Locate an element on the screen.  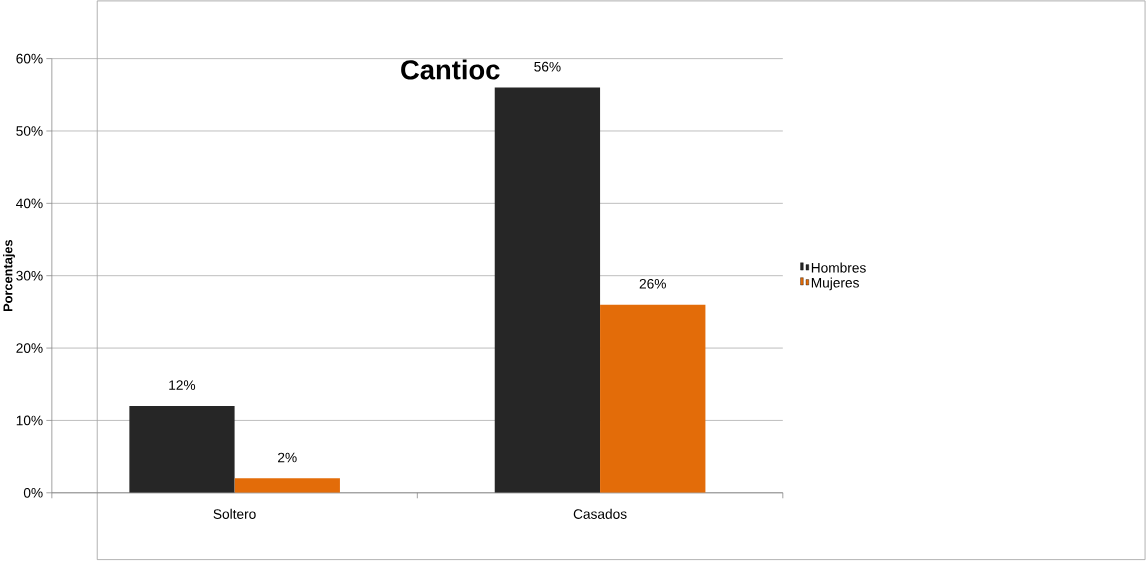
data-label: 12% is located at coordinates (182, 385).